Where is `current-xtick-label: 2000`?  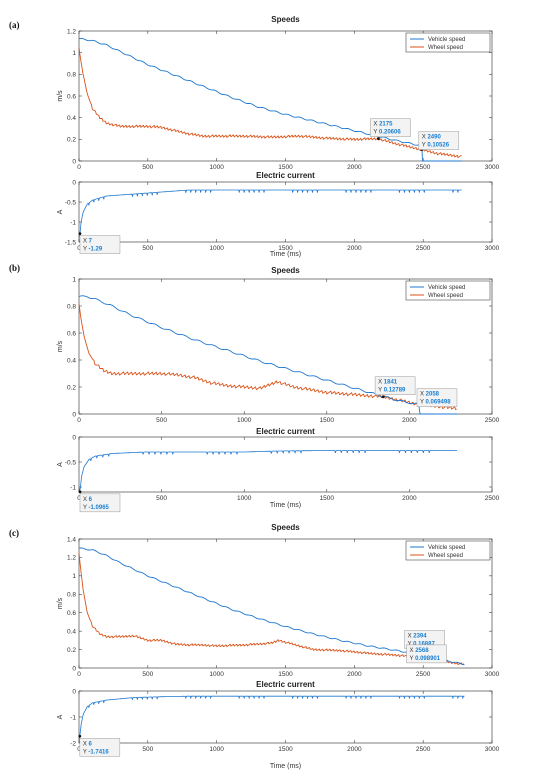 current-xtick-label: 2000 is located at coordinates (354, 248).